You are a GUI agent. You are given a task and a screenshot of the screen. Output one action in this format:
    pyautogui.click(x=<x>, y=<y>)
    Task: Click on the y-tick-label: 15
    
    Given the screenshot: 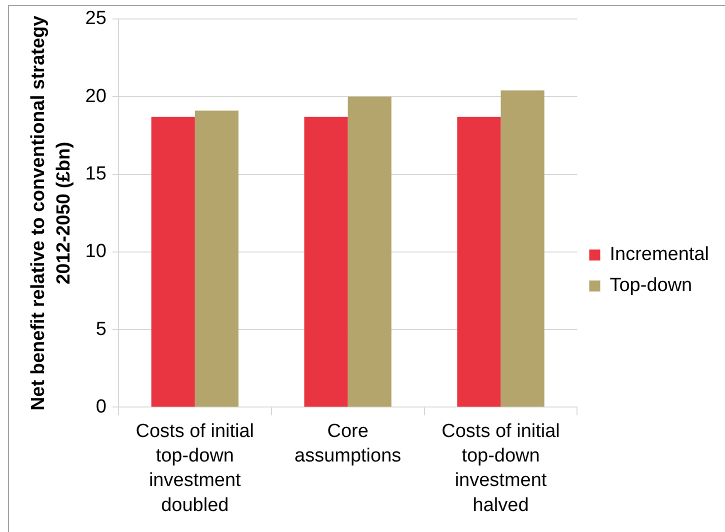 What is the action you would take?
    pyautogui.click(x=95, y=174)
    